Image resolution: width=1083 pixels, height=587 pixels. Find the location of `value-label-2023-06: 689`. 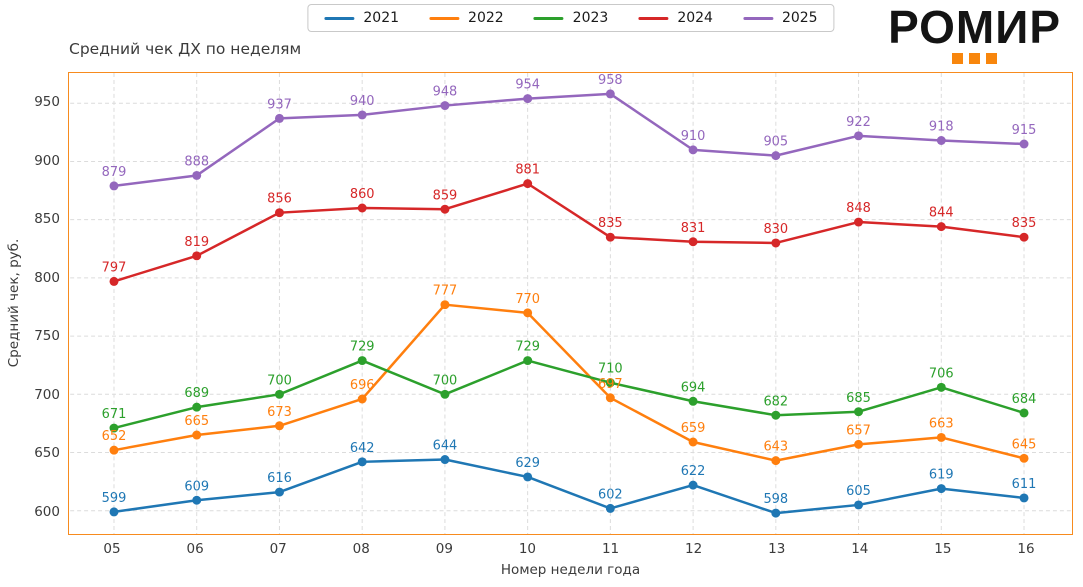

value-label-2023-06: 689 is located at coordinates (196, 393).